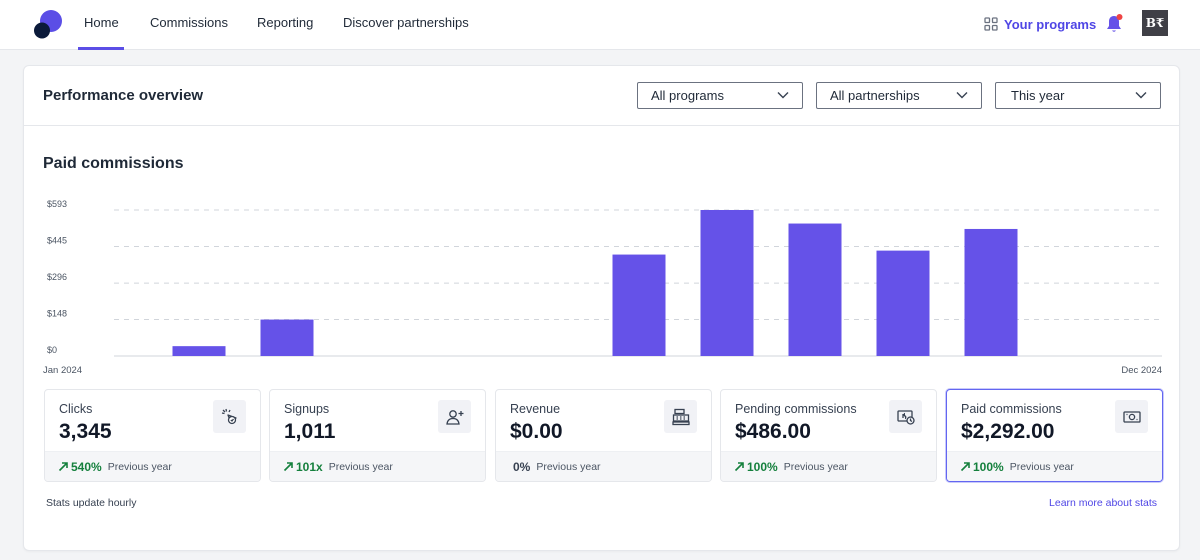  I want to click on nav-item-home: Home, so click(101, 25).